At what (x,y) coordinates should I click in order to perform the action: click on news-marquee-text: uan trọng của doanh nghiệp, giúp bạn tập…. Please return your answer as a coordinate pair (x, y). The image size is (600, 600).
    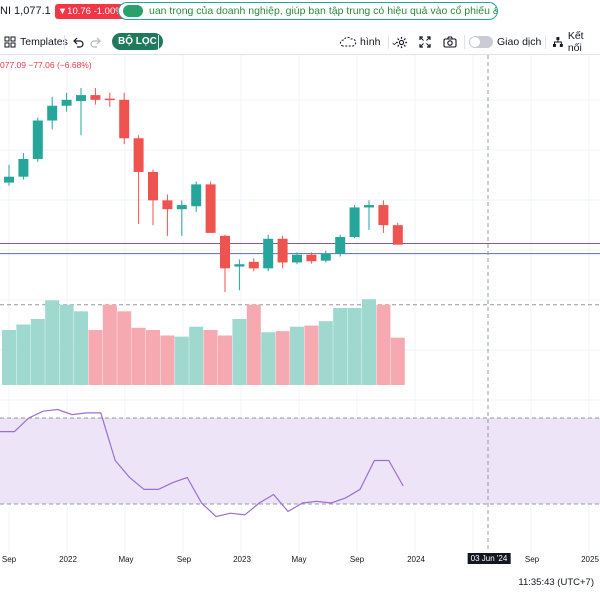
    Looking at the image, I should click on (323, 11).